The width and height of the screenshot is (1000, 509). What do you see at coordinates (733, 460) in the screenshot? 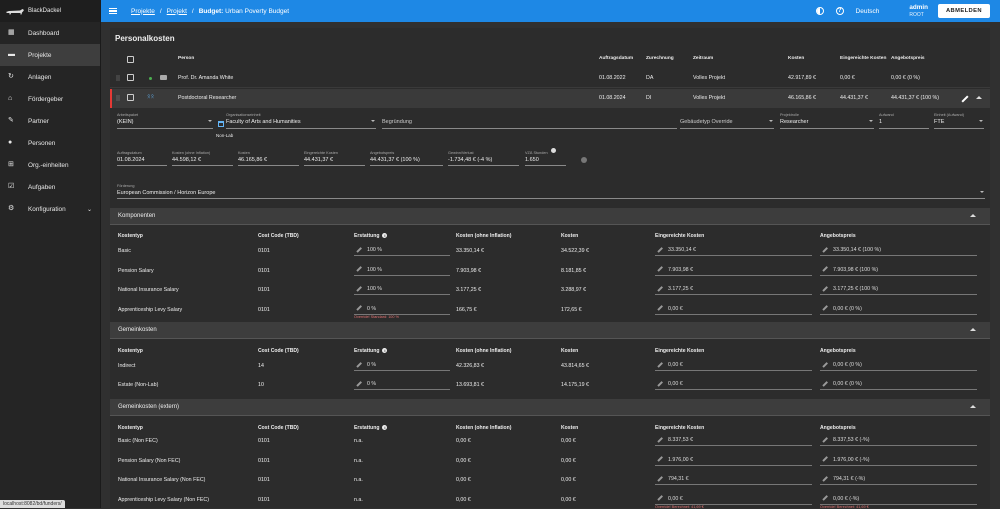
I see `eingereichte-kosten-input: 1.976,00 €` at bounding box center [733, 460].